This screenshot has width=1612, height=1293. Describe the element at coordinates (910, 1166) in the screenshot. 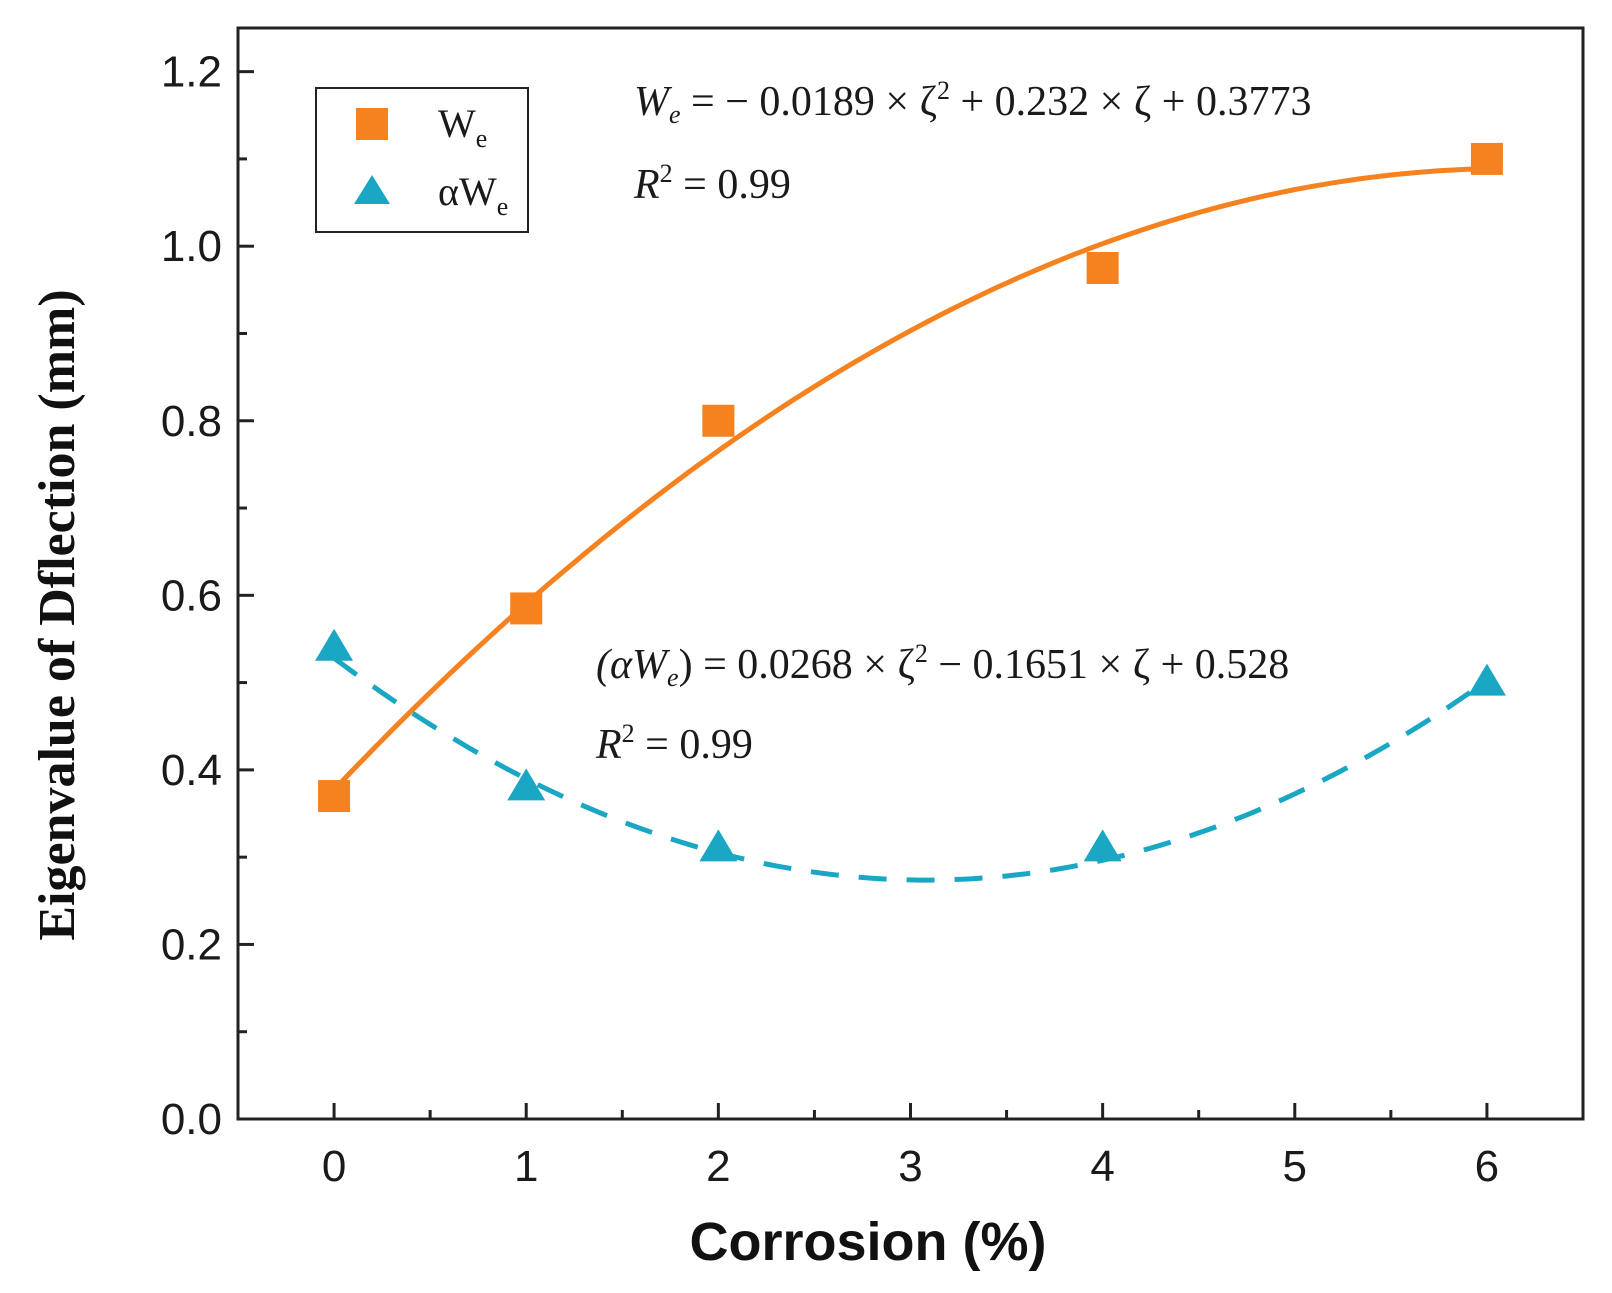

I see `x-tick-label: 3` at that location.